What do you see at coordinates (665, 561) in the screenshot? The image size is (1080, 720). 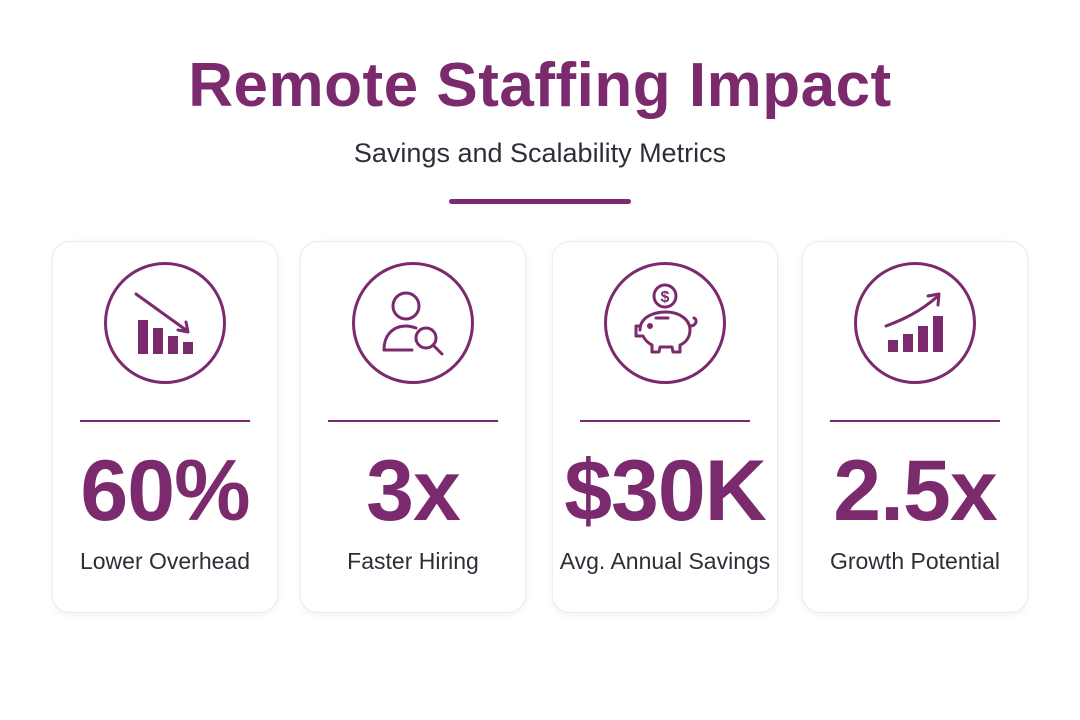 I see `metric-label: Avg. Annual Savings` at bounding box center [665, 561].